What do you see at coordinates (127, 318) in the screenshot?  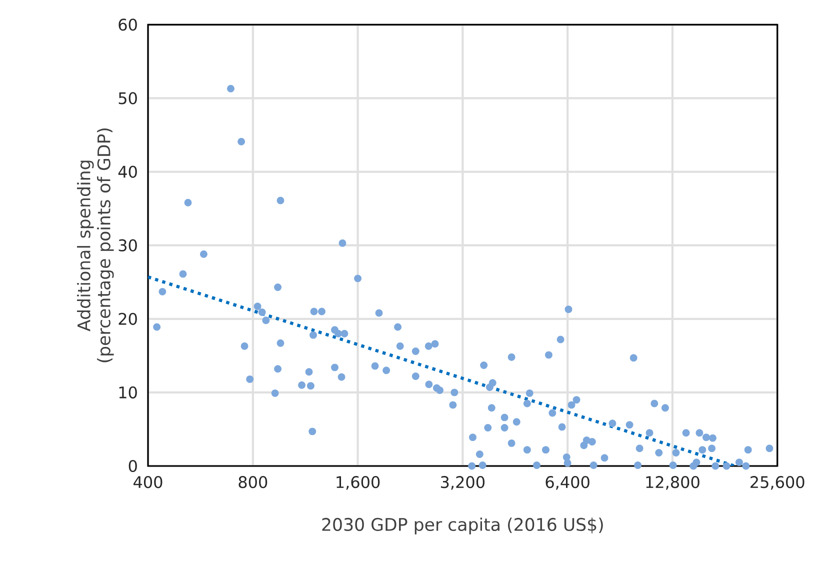 I see `y-tick-label: 20` at bounding box center [127, 318].